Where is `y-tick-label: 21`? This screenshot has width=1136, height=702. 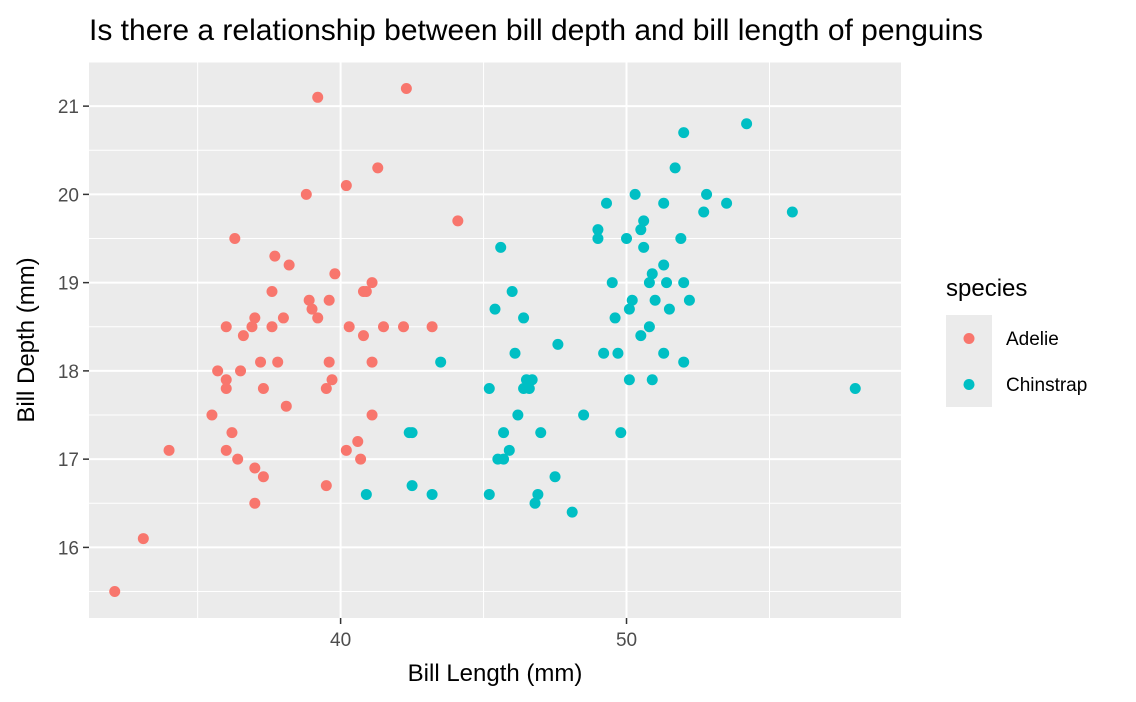 y-tick-label: 21 is located at coordinates (68, 107).